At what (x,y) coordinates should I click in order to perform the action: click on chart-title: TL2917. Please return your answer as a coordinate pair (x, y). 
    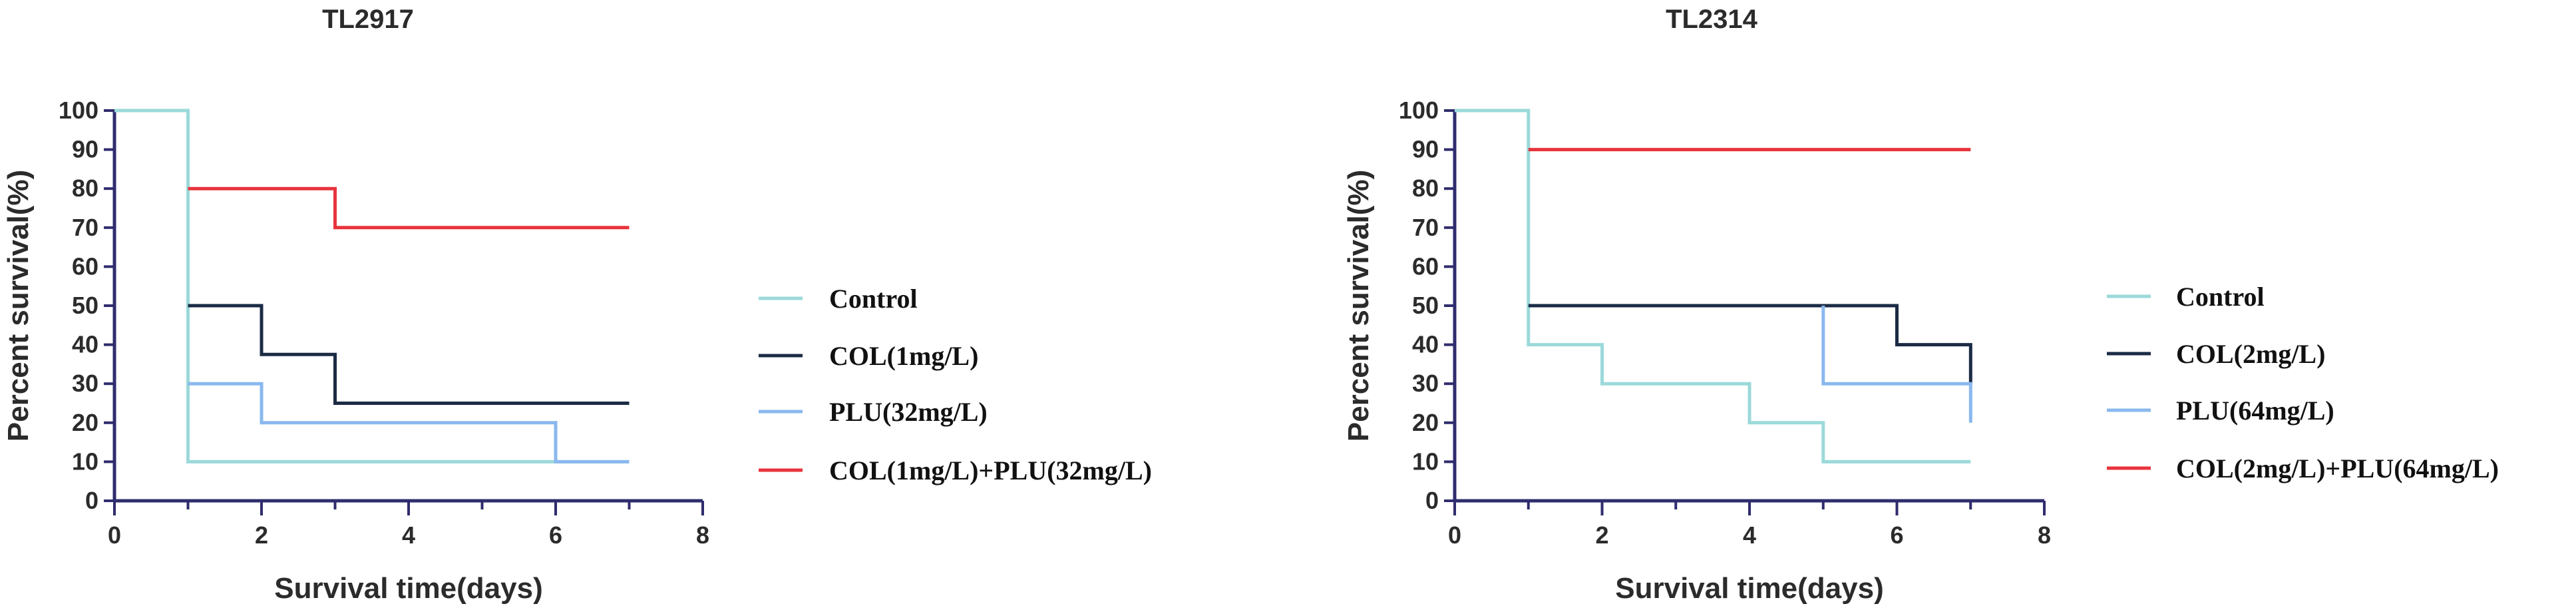
    Looking at the image, I should click on (368, 19).